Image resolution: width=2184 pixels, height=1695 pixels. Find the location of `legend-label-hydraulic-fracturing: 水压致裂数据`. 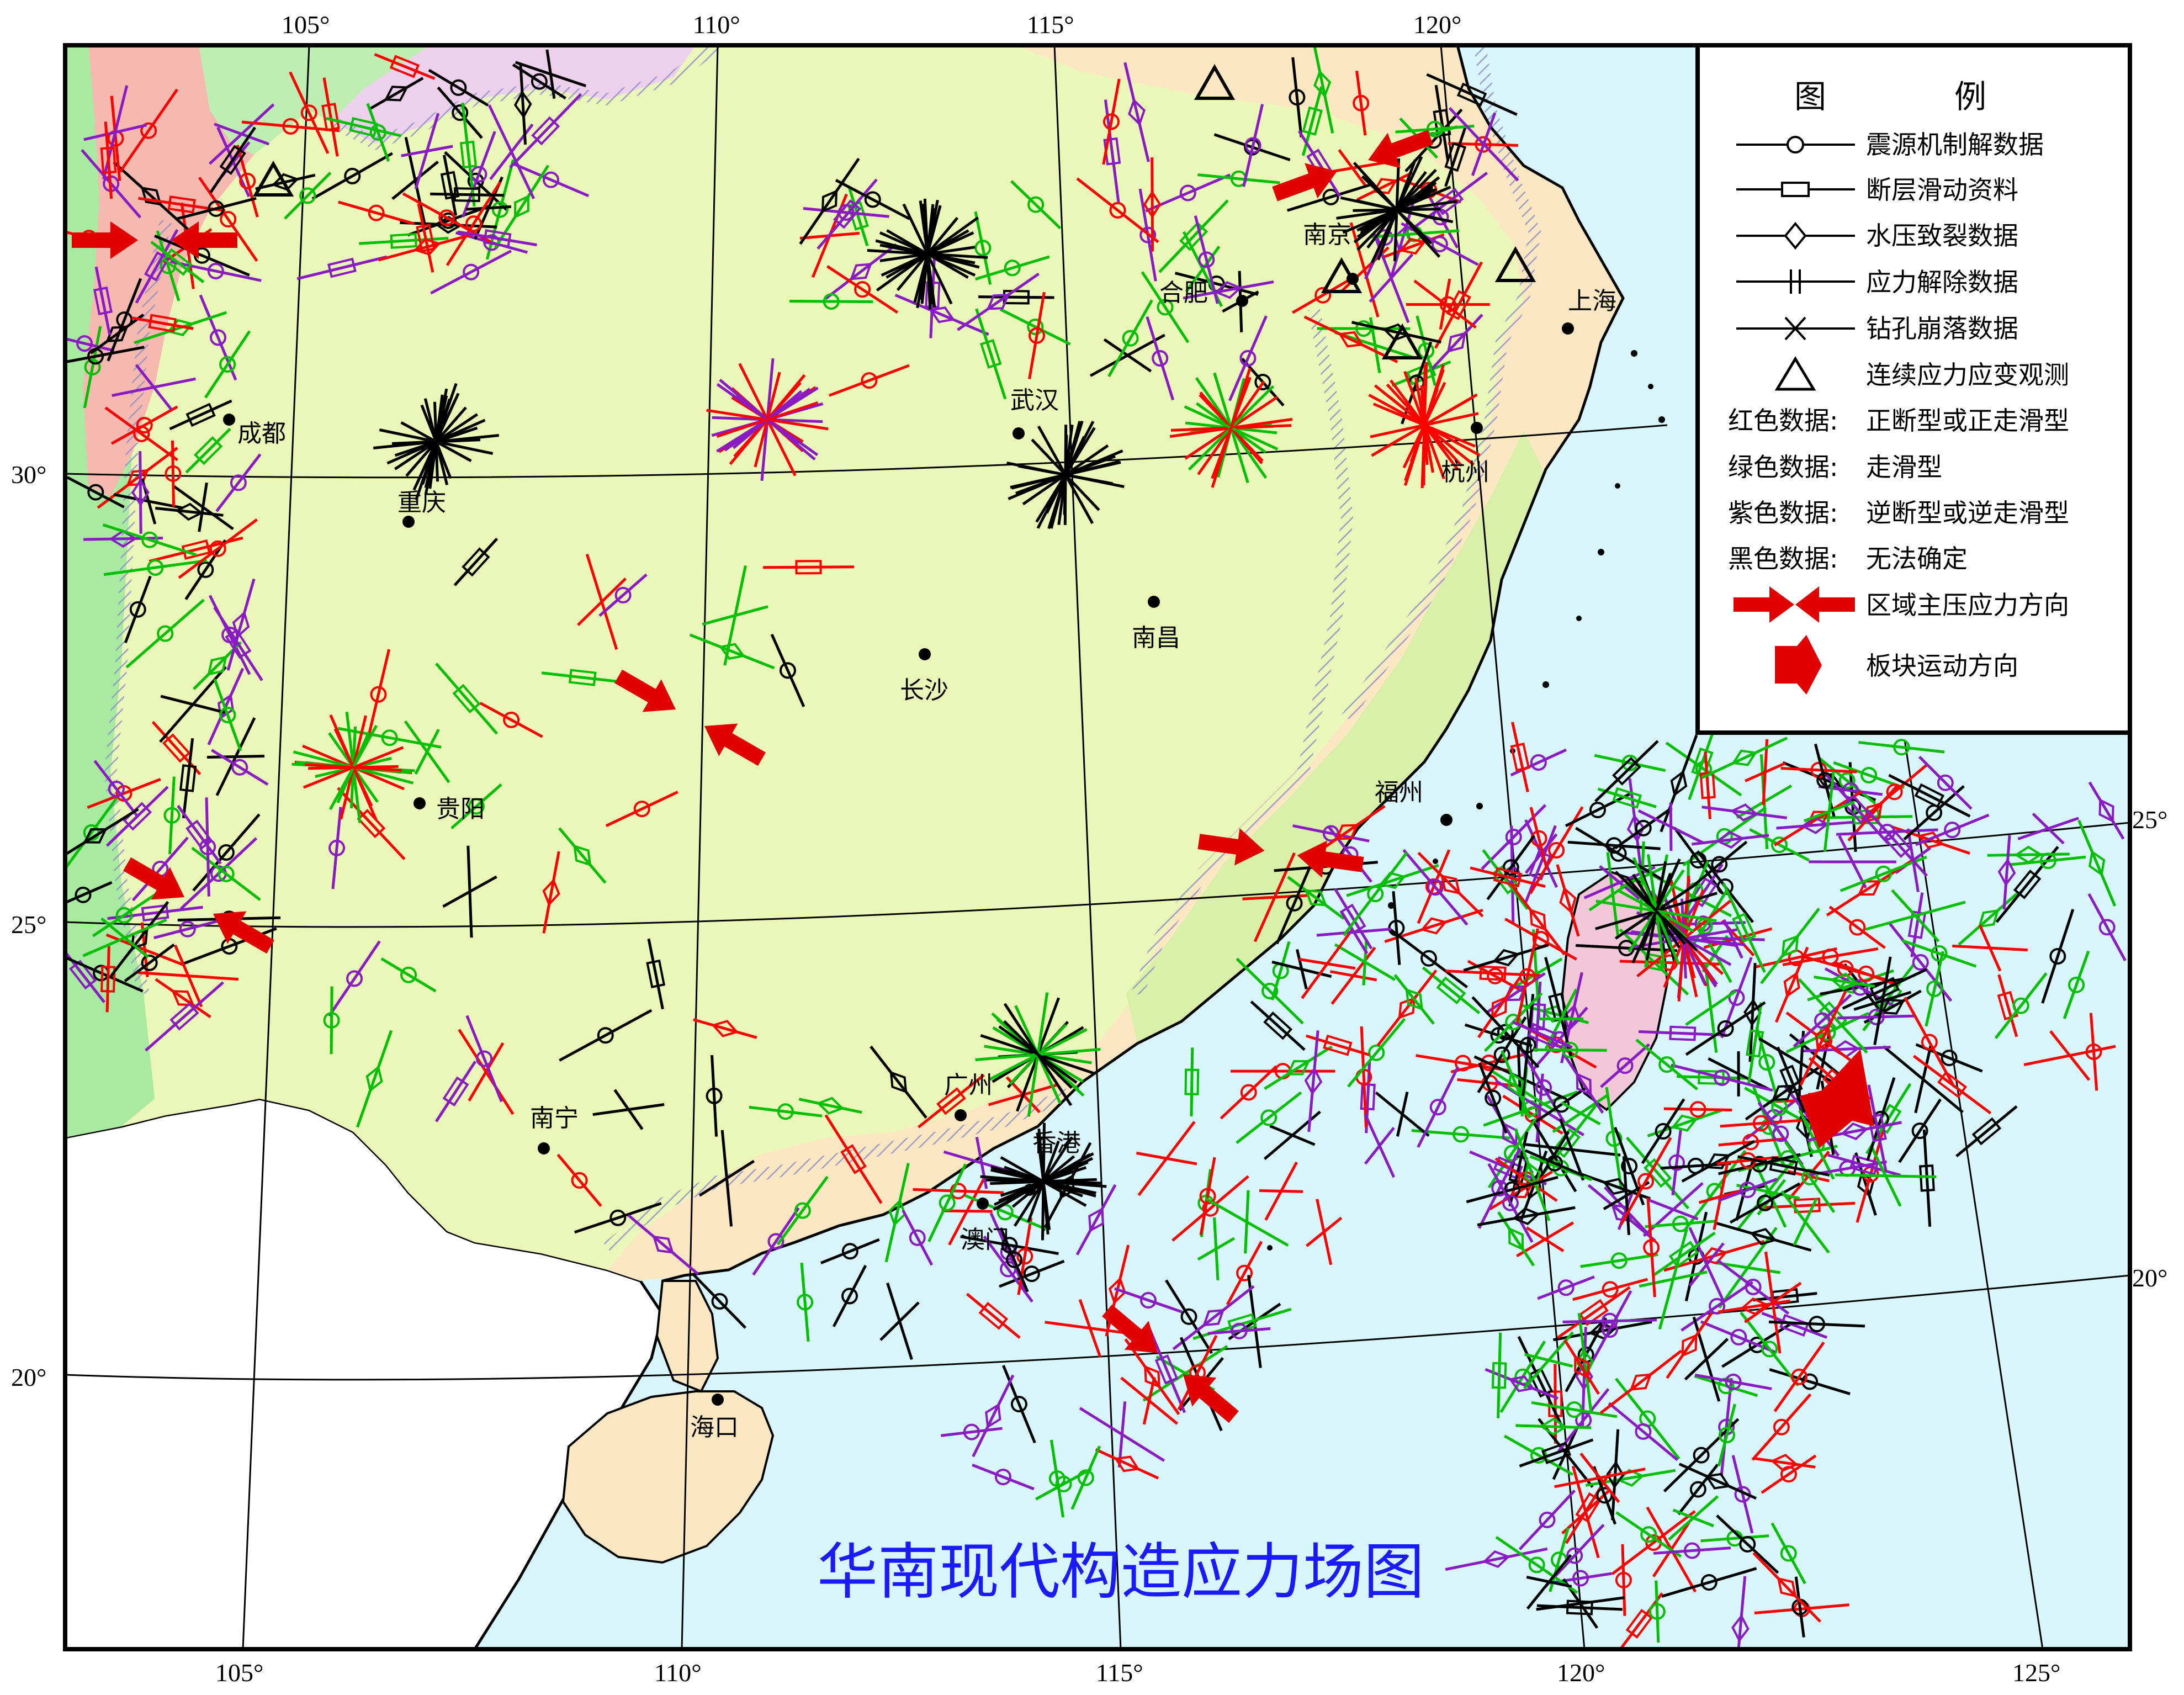

legend-label-hydraulic-fracturing: 水压致裂数据 is located at coordinates (1942, 236).